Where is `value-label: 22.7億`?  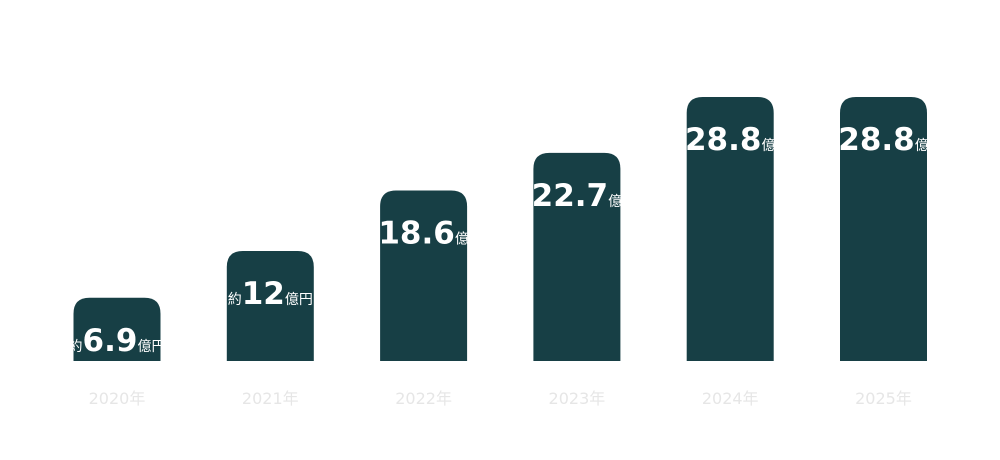
value-label: 22.7億 is located at coordinates (577, 196).